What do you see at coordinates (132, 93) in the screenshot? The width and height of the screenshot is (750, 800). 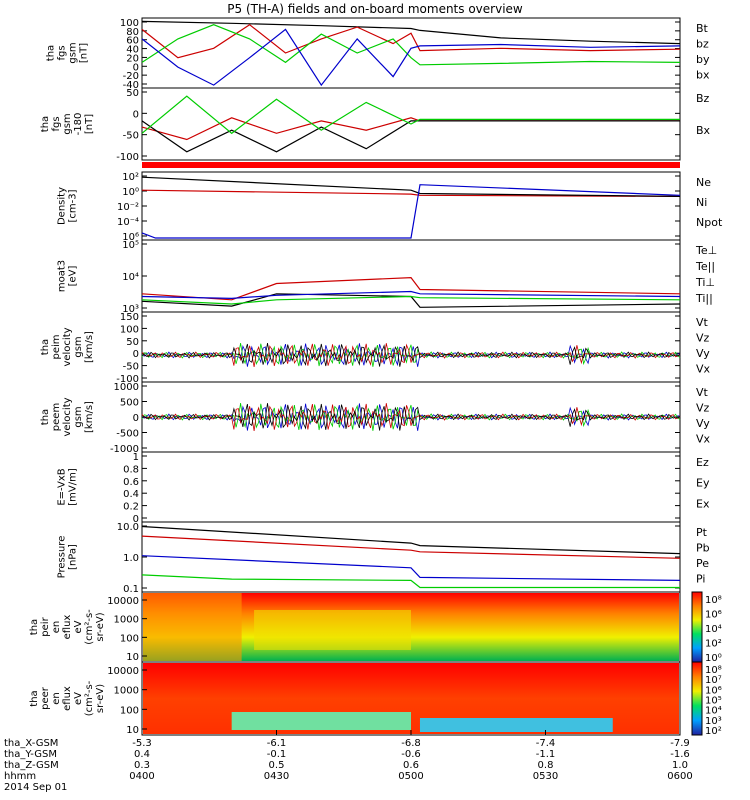 I see `y-tick-label: 50` at bounding box center [132, 93].